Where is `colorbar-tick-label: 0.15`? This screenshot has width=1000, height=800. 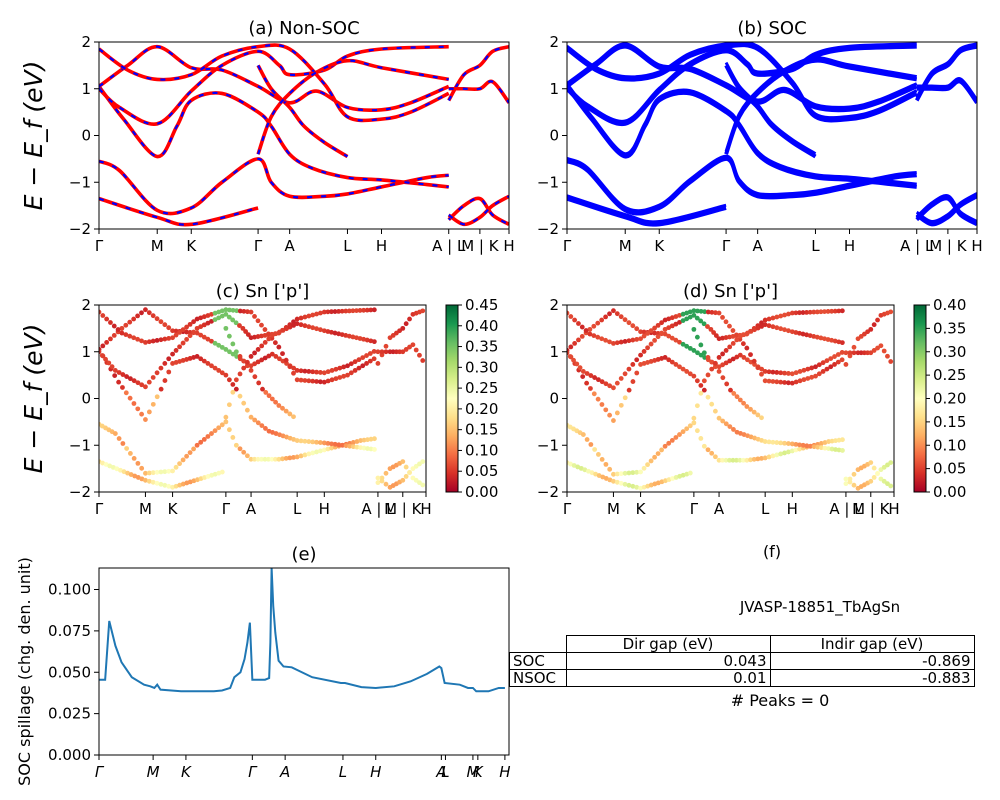
colorbar-tick-label: 0.15 is located at coordinates (481, 430).